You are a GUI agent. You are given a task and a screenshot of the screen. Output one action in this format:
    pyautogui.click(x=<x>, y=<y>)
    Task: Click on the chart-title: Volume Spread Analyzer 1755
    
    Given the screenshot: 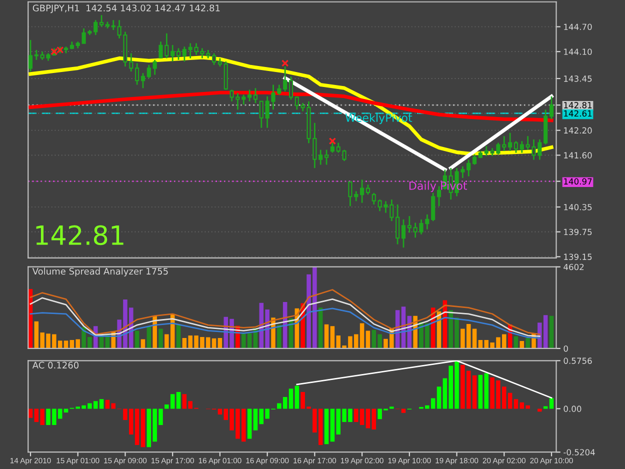 What is the action you would take?
    pyautogui.click(x=100, y=272)
    